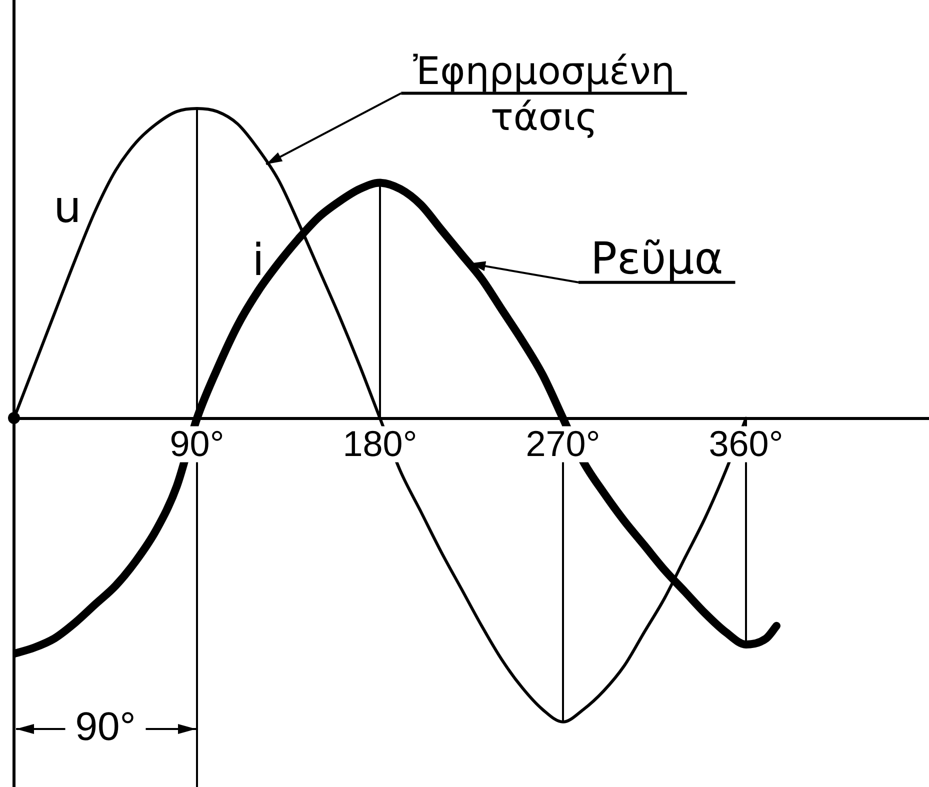 This screenshot has height=787, width=929. I want to click on x-tick-label: 360°, so click(746, 443).